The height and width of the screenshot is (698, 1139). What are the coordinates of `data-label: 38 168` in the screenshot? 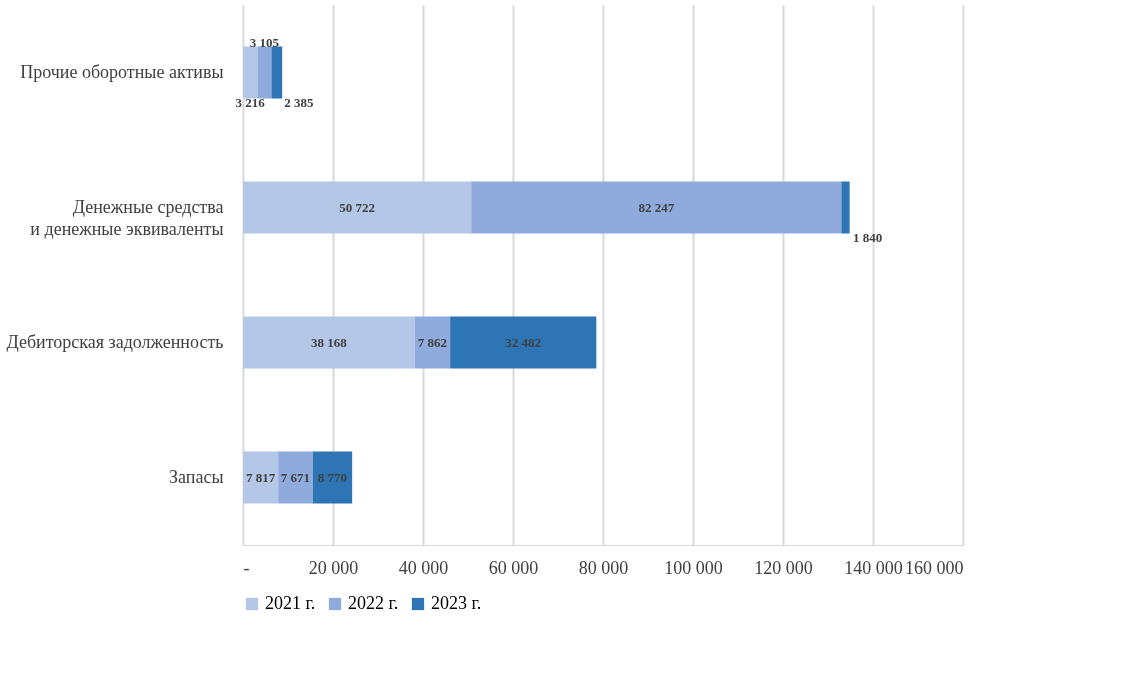 It's located at (329, 342).